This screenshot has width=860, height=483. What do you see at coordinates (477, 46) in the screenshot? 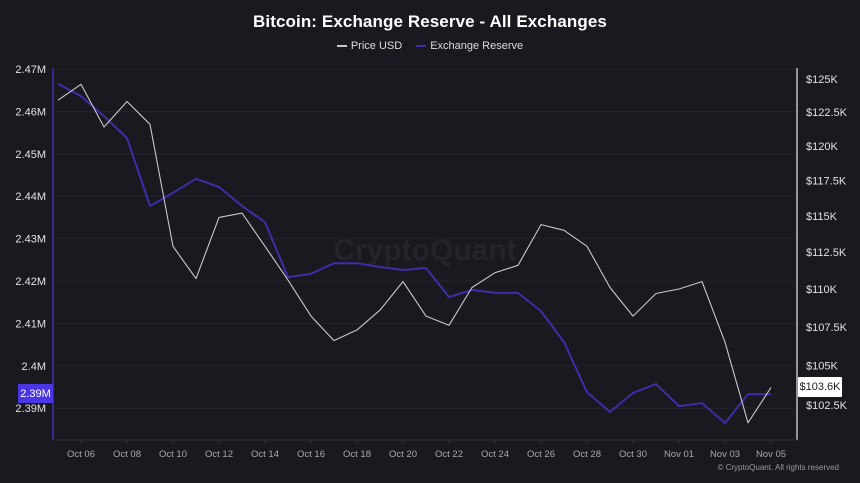
I see `legend-label-exchange-reserve: Exchange Reserve` at bounding box center [477, 46].